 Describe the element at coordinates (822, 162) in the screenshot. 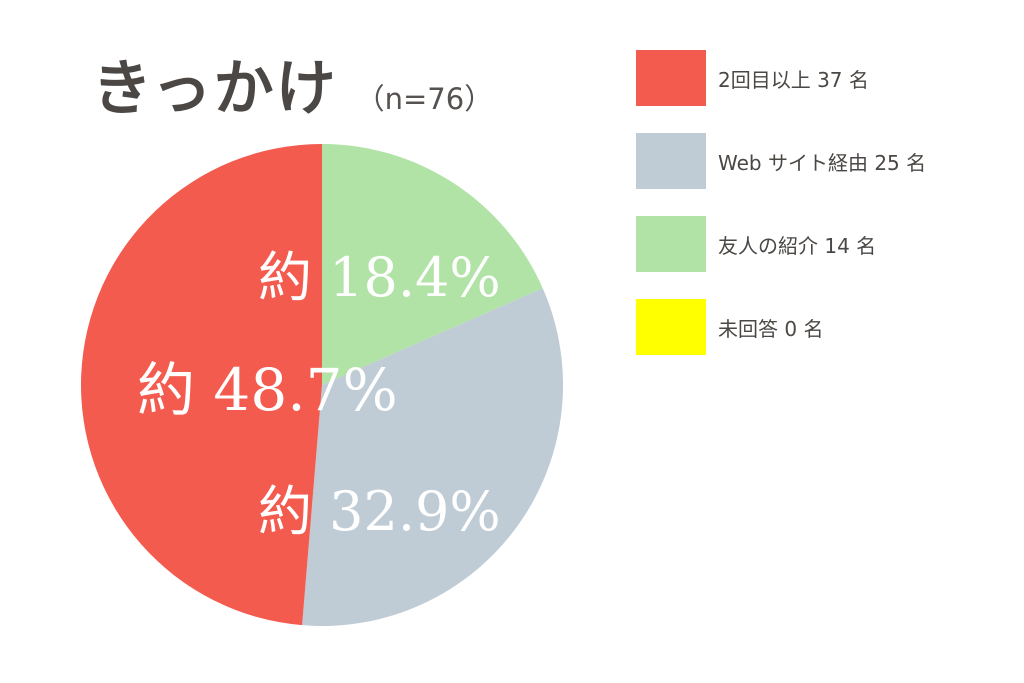

I see `legend-label: Web サイト経由 25 名` at that location.